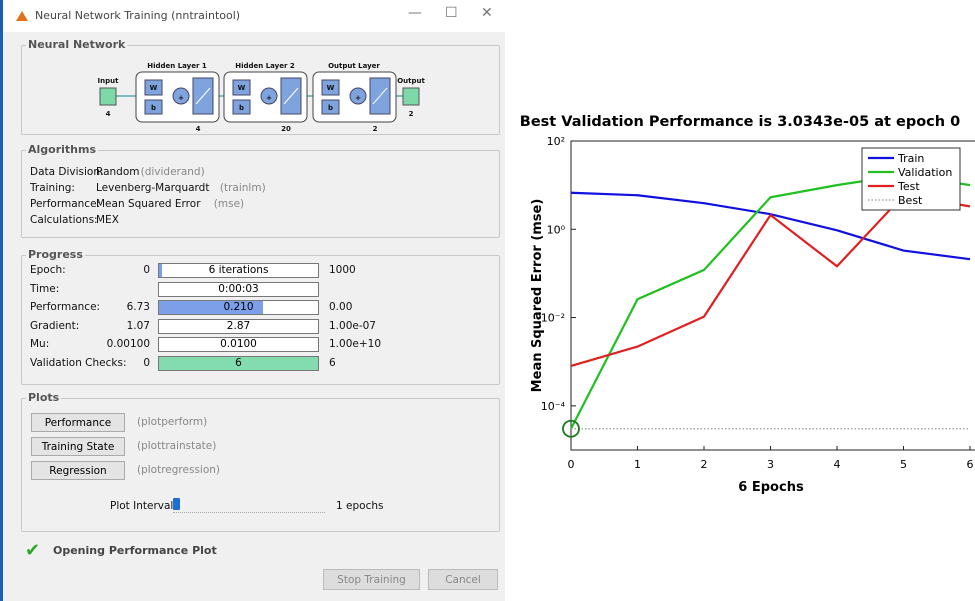  I want to click on legend-label: Best, so click(910, 200).